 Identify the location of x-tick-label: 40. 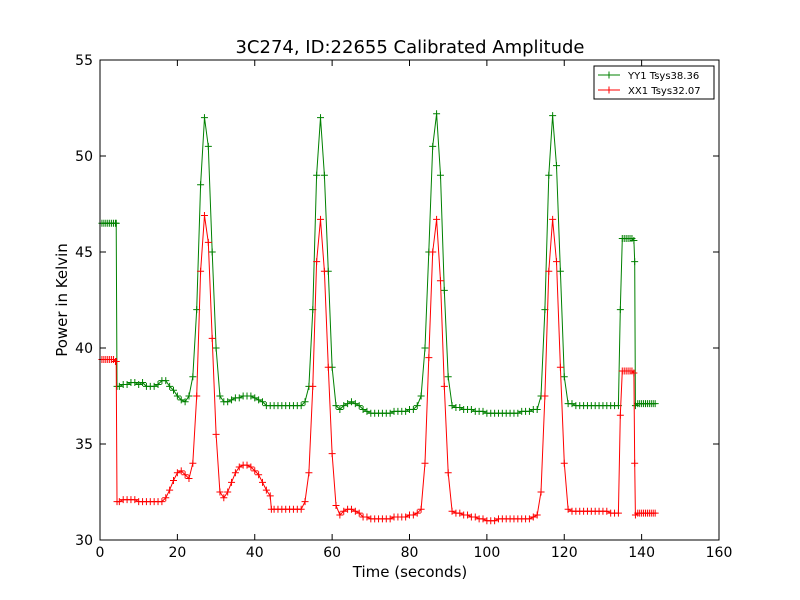
(255, 553).